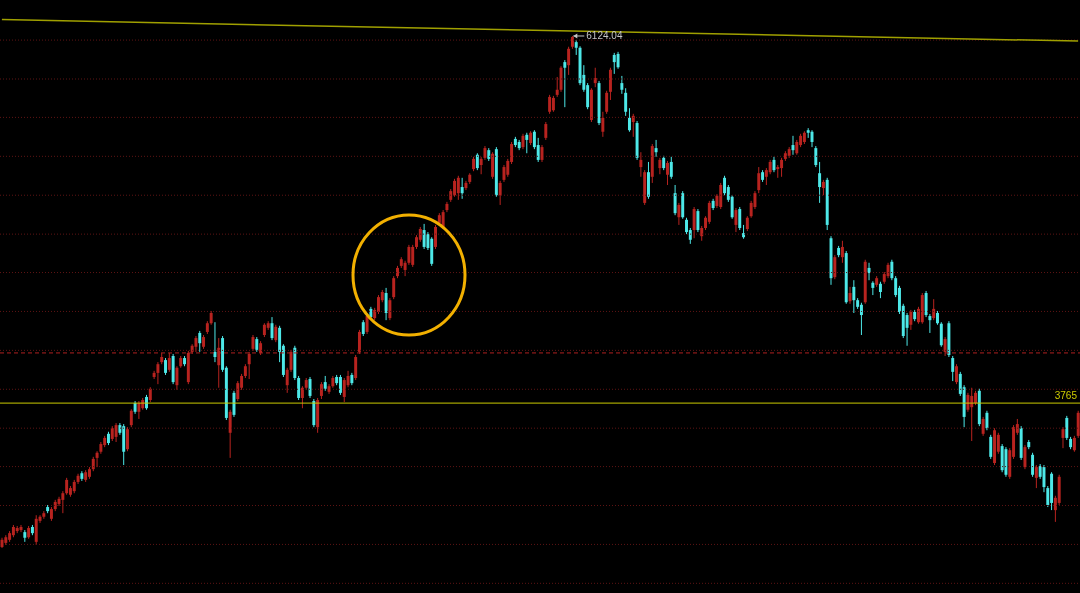 This screenshot has height=593, width=1080. I want to click on annotation: 3765, so click(1066, 396).